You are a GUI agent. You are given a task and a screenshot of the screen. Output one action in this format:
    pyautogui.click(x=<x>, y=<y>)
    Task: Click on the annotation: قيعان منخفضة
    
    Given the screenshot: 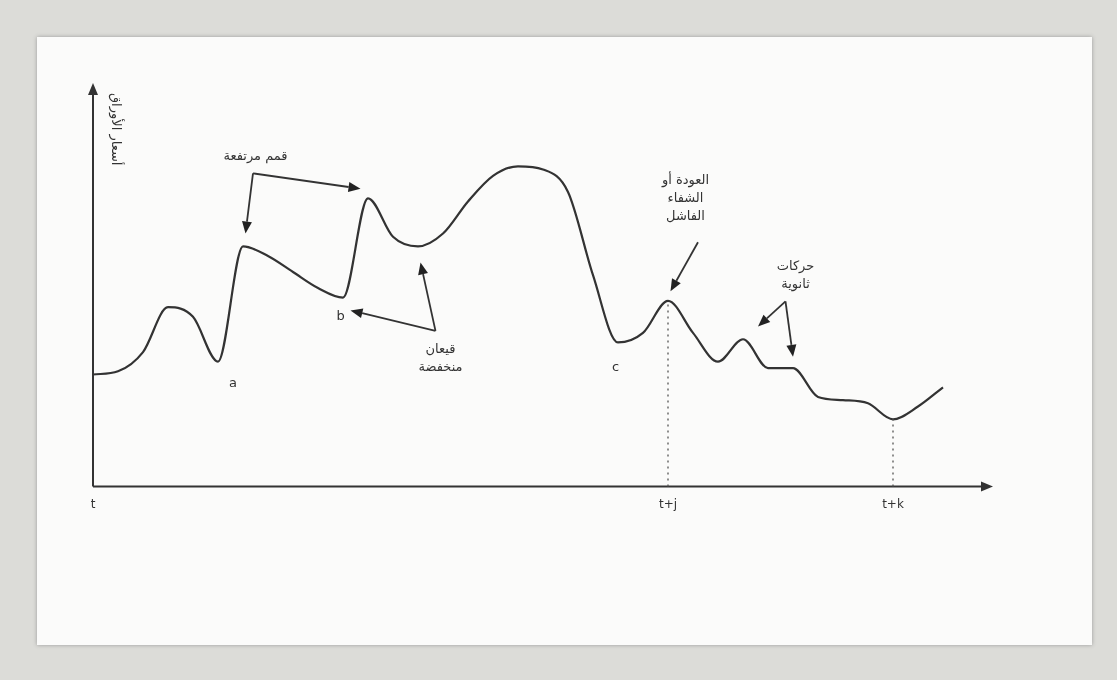 What is the action you would take?
    pyautogui.click(x=440, y=357)
    